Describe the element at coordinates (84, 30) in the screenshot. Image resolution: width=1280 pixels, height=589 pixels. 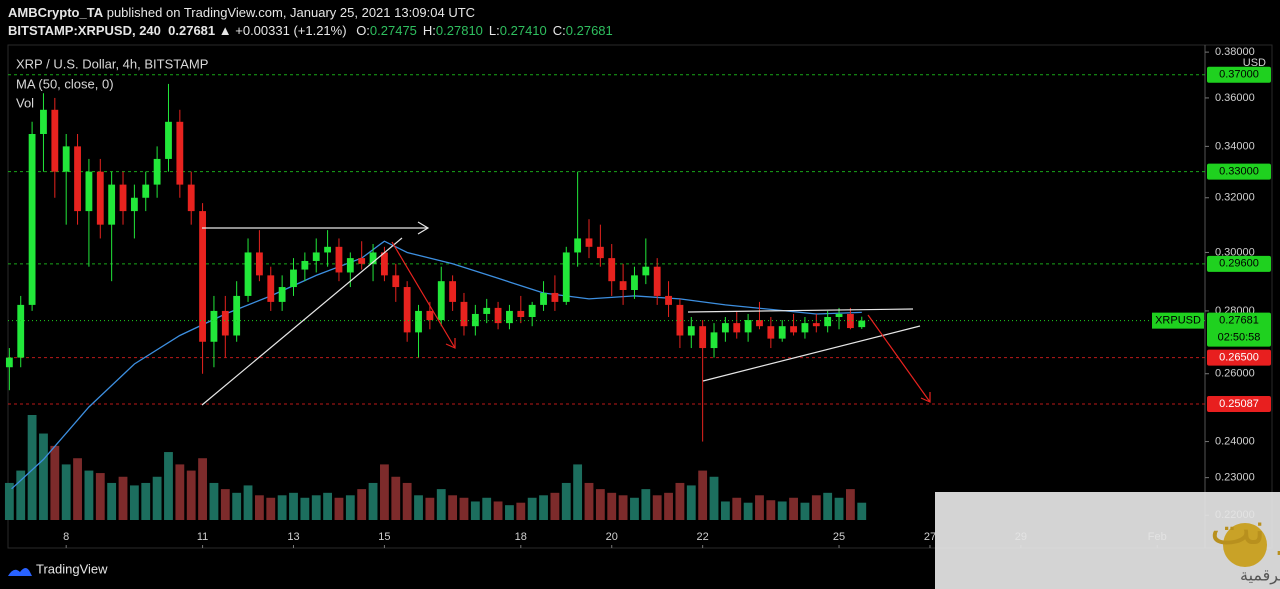
I see `symbol: BITSTAMP:XRPUSD, 240` at that location.